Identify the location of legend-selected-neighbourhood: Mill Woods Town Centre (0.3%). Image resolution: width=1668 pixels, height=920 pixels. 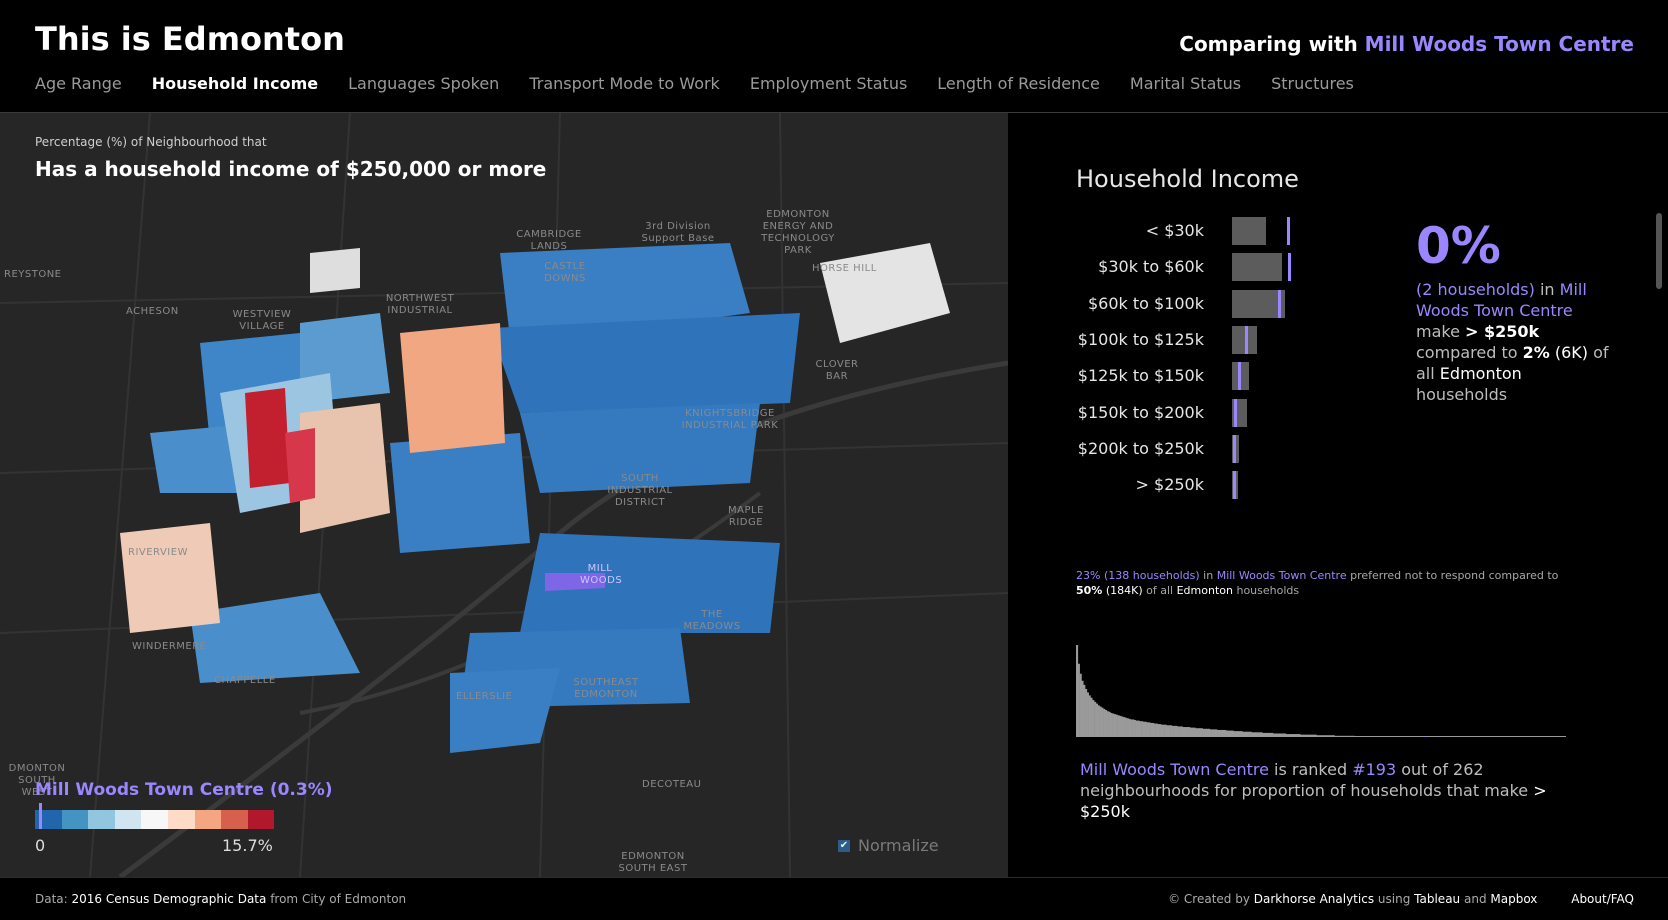
(184, 790).